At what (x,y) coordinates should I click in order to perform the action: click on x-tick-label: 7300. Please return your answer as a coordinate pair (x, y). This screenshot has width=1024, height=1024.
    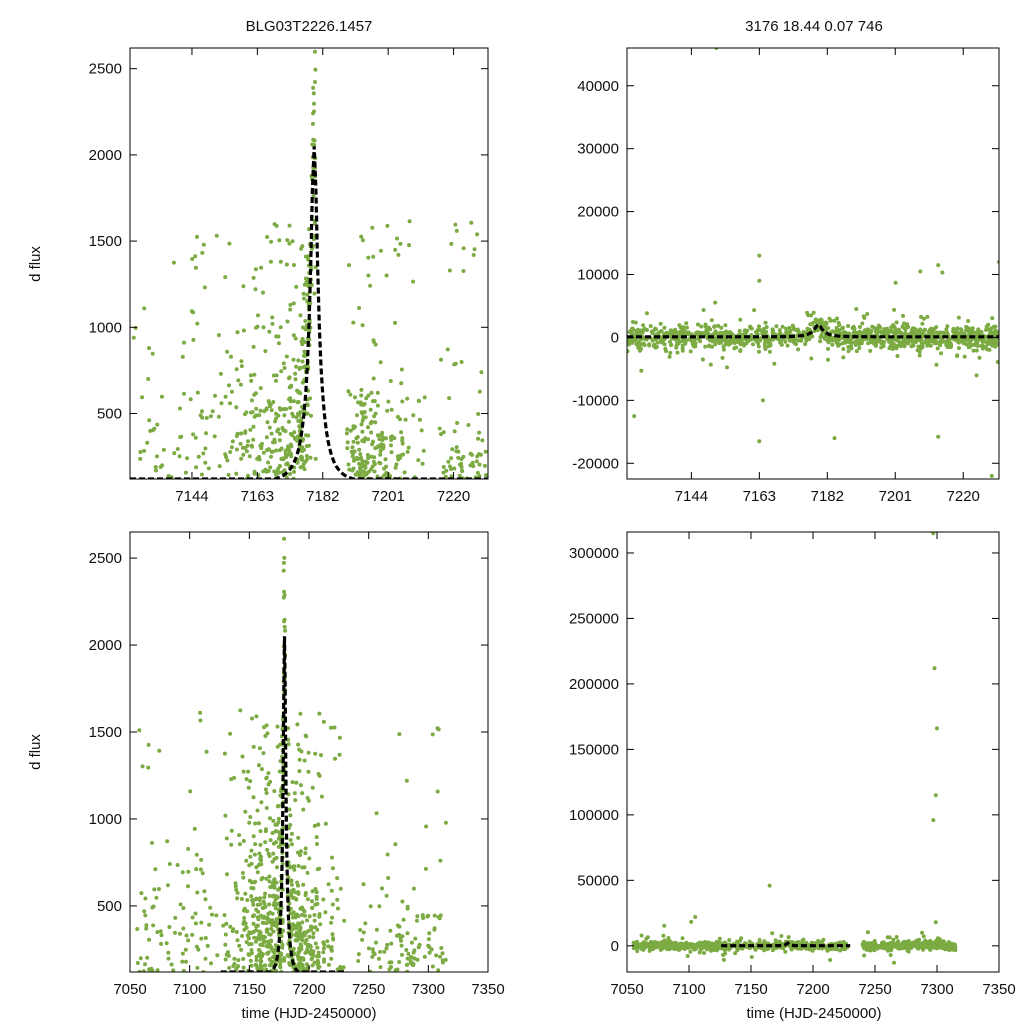
    Looking at the image, I should click on (936, 989).